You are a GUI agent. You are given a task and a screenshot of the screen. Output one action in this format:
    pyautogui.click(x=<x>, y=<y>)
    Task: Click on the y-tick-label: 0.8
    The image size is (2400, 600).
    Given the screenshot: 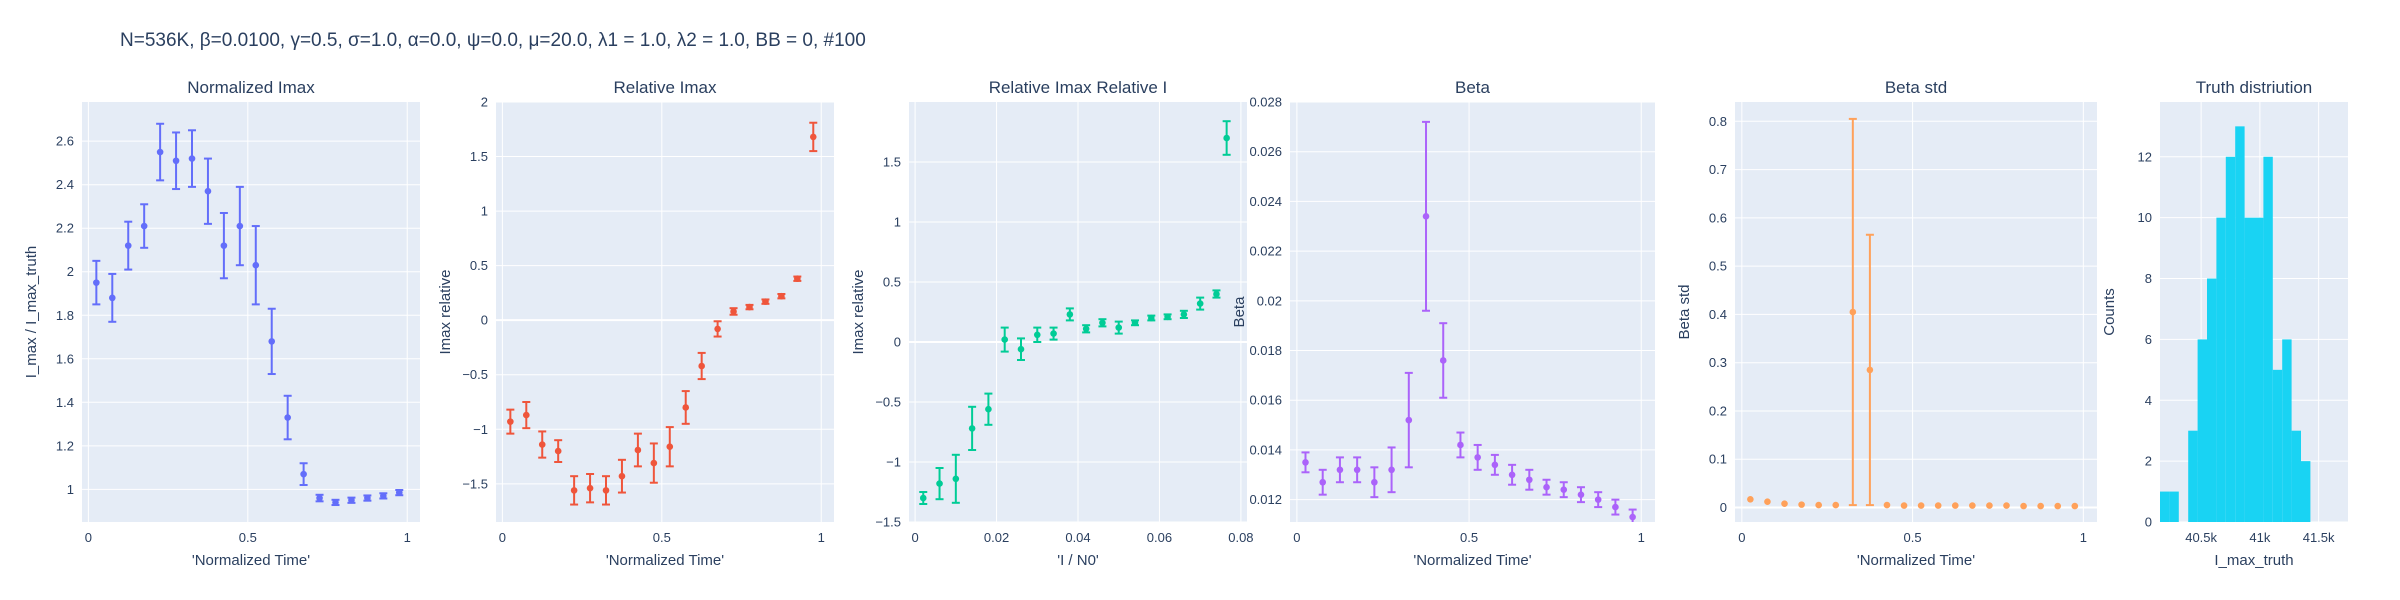 What is the action you would take?
    pyautogui.click(x=1718, y=121)
    